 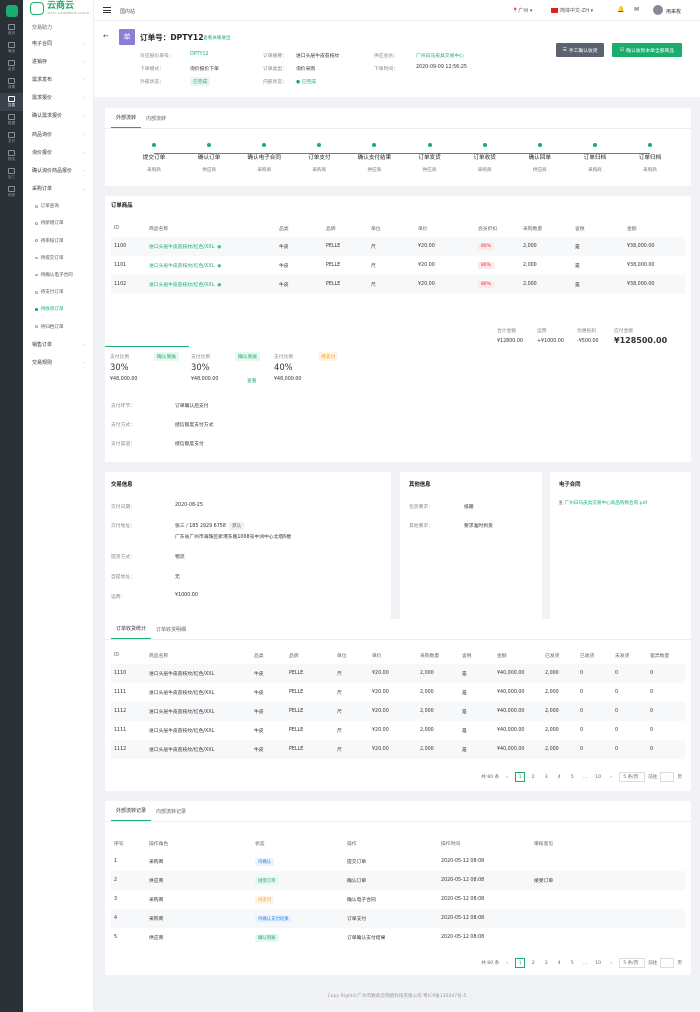 I want to click on rail-item-7: 物流, so click(x=11, y=156).